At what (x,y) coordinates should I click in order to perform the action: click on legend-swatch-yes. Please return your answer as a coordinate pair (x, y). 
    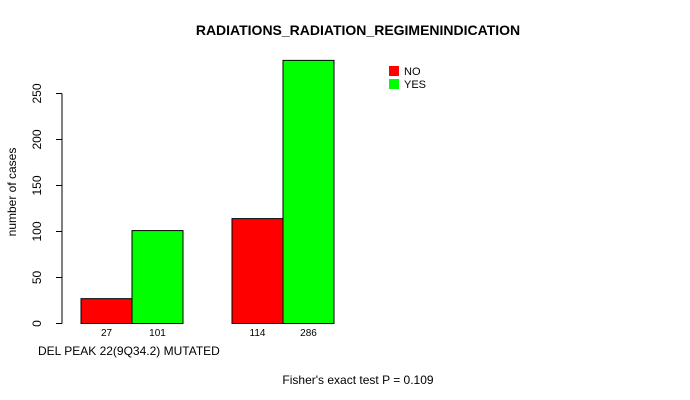
    Looking at the image, I should click on (394, 84).